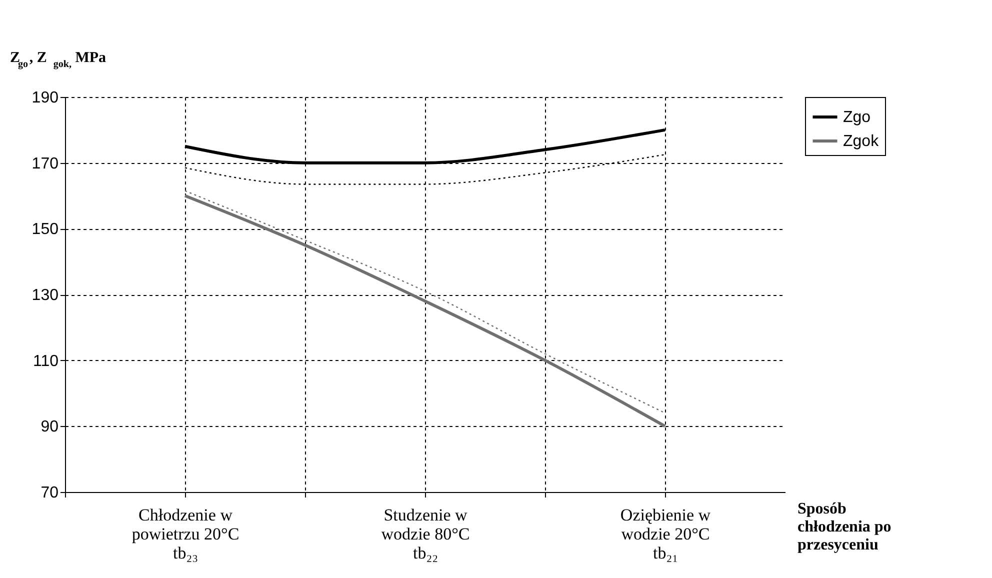 The image size is (992, 578). What do you see at coordinates (45, 295) in the screenshot?
I see `y-tick-label: 130` at bounding box center [45, 295].